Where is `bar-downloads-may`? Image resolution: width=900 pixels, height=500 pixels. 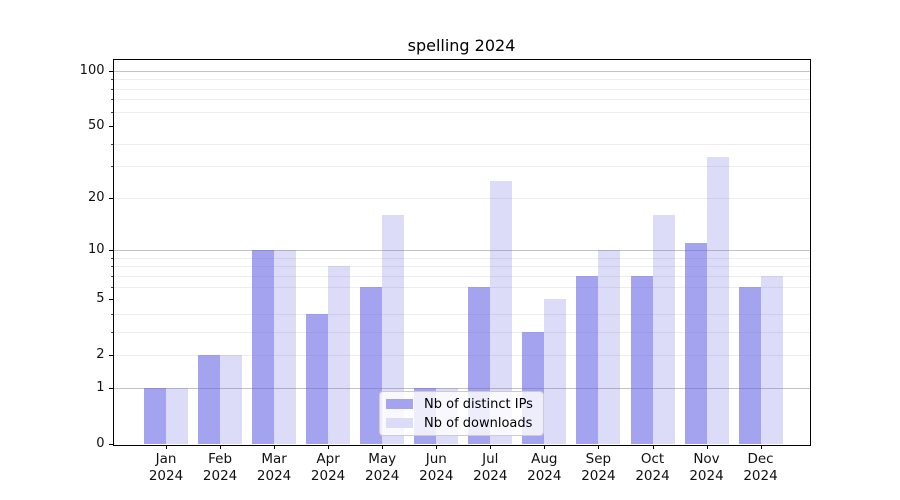
bar-downloads-may is located at coordinates (393, 329).